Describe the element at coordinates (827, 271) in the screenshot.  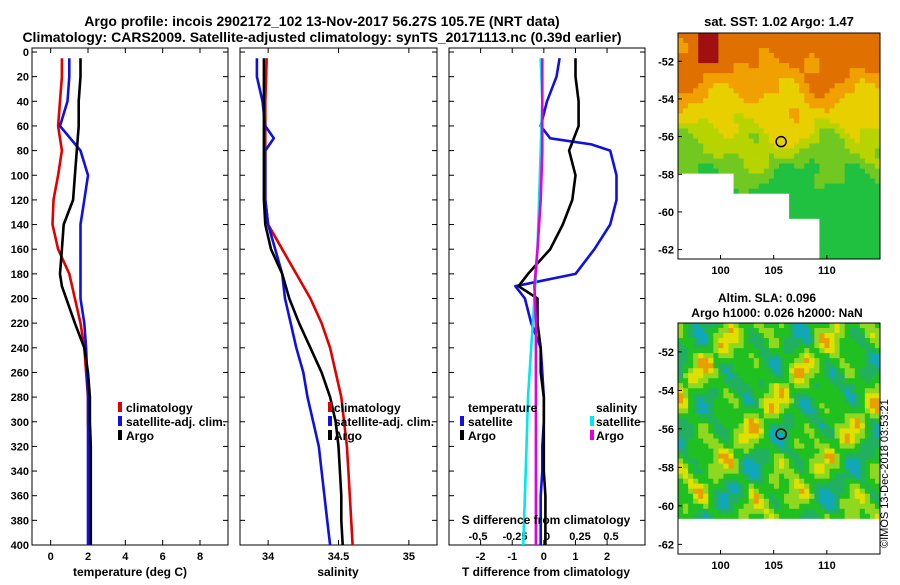
I see `map-x-tick-label: 110` at that location.